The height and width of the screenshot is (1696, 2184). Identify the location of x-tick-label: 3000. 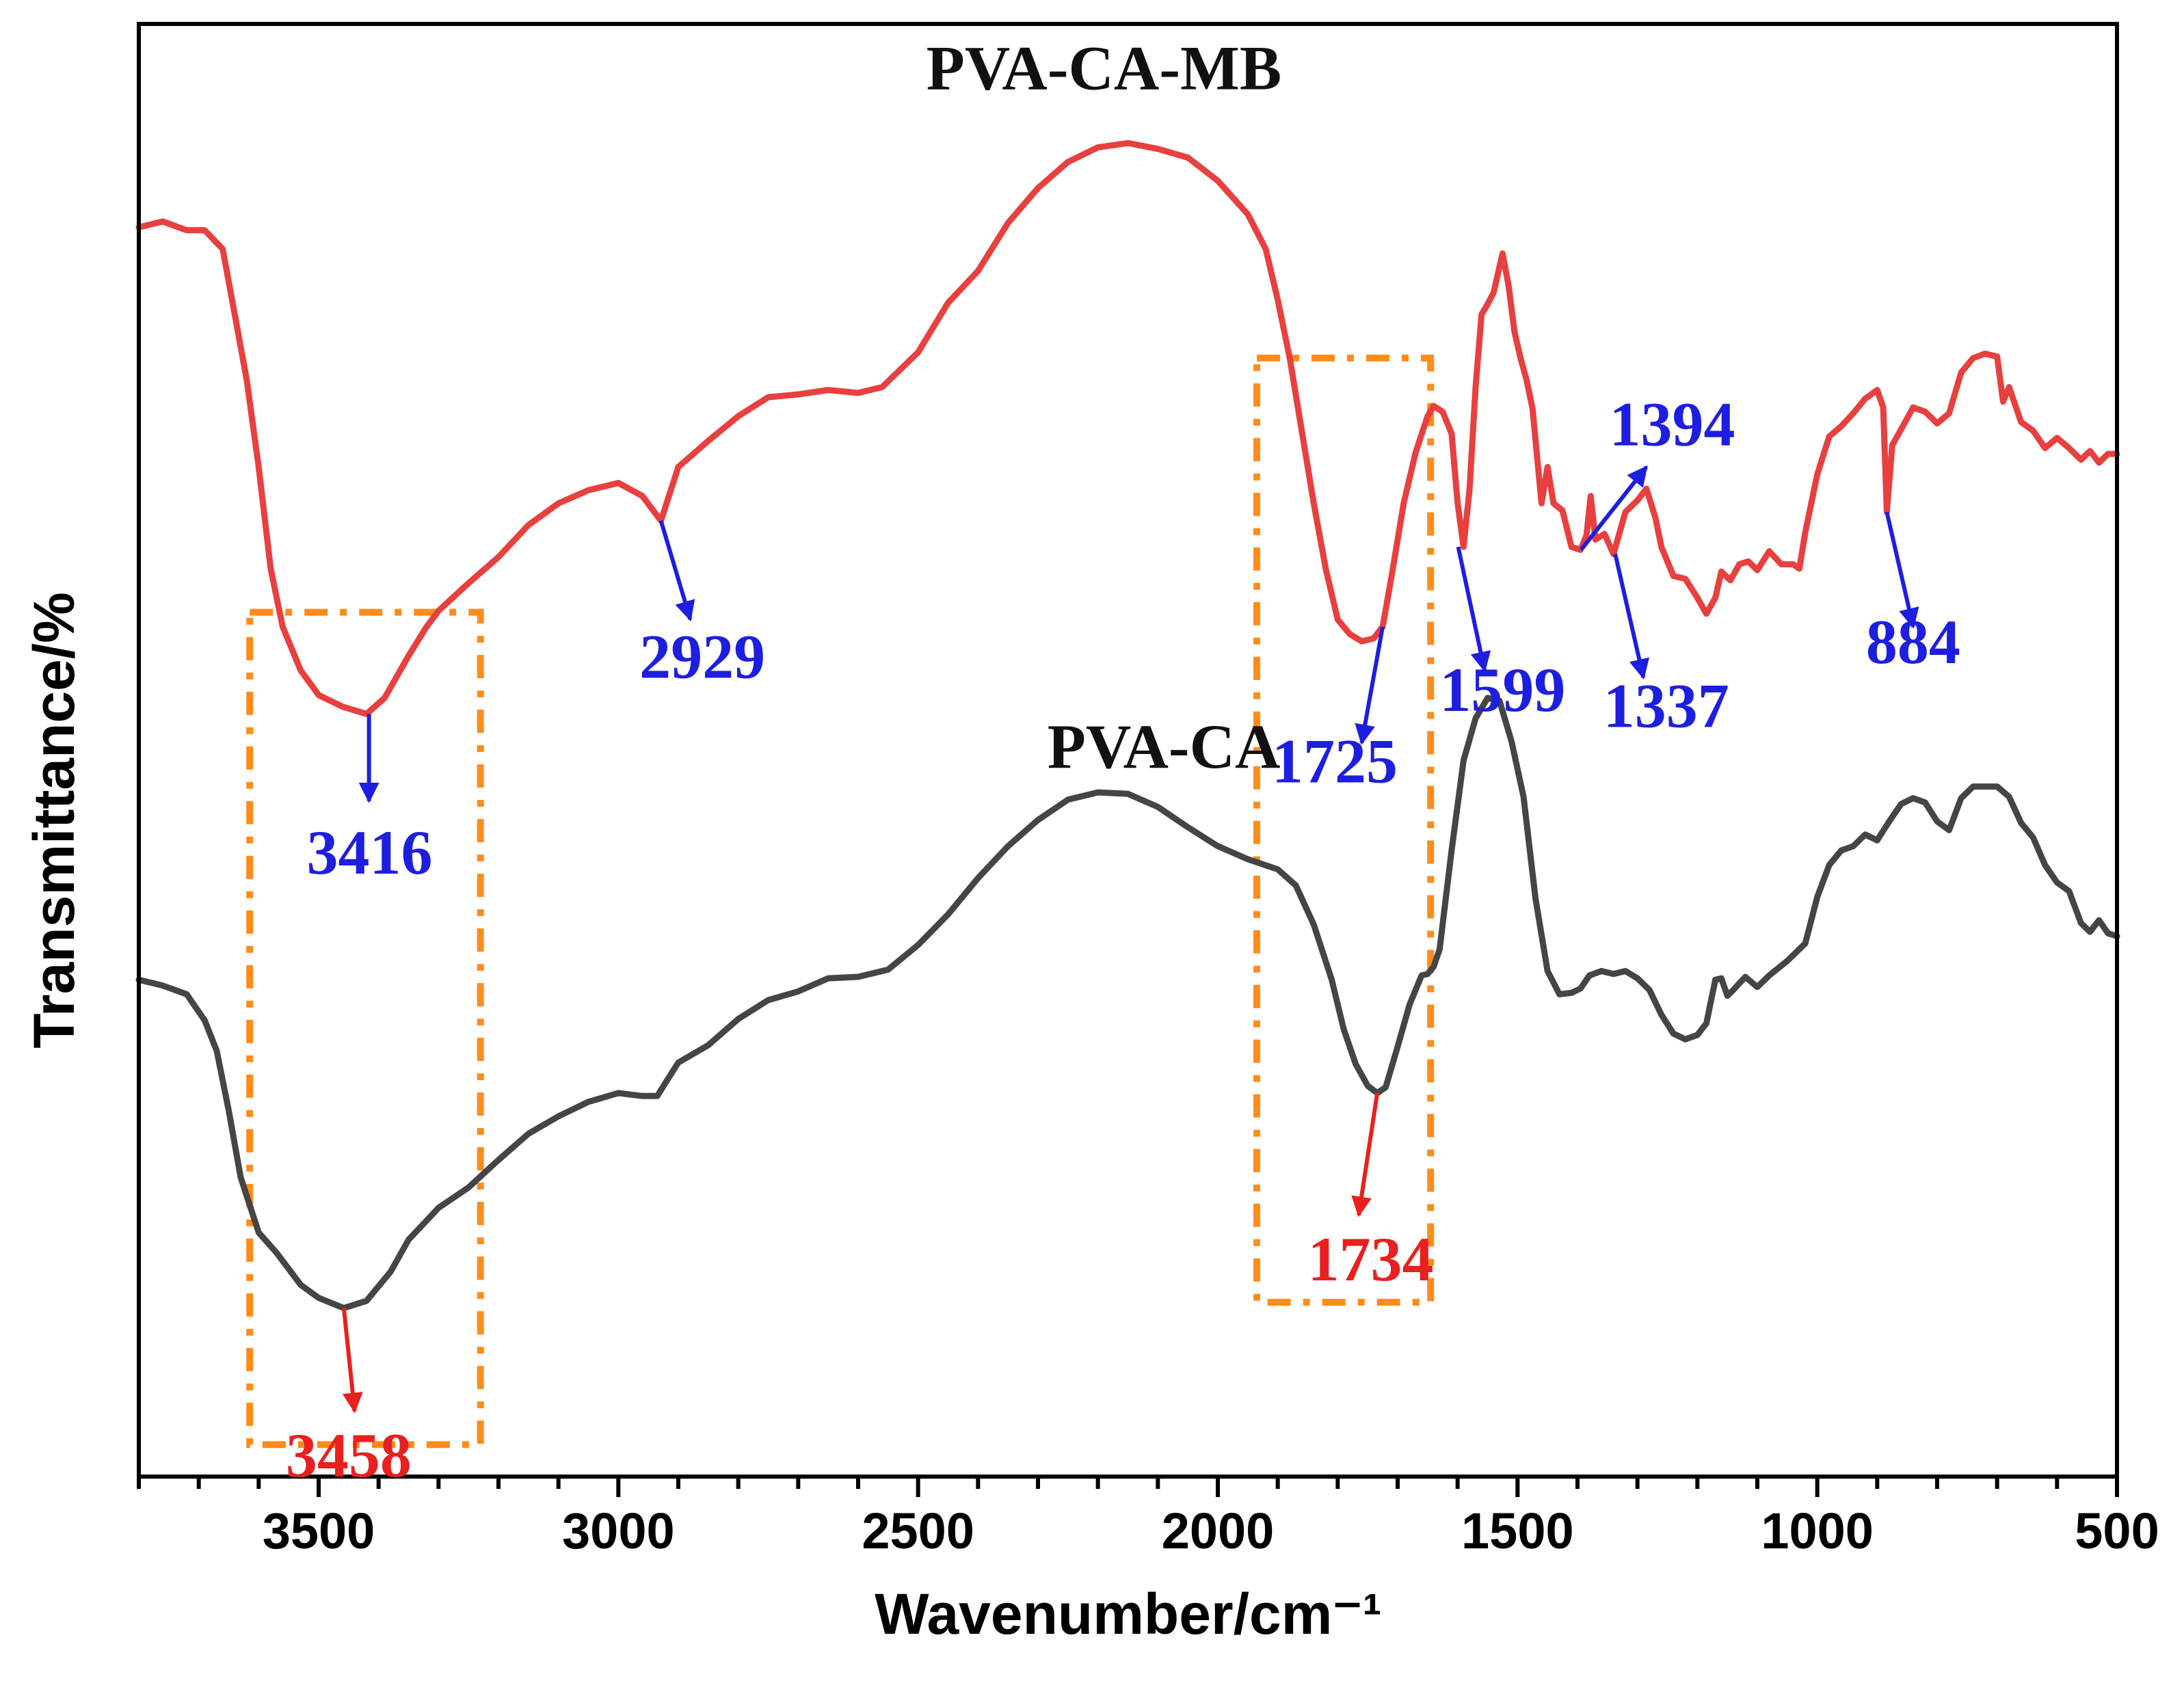
(618, 1531).